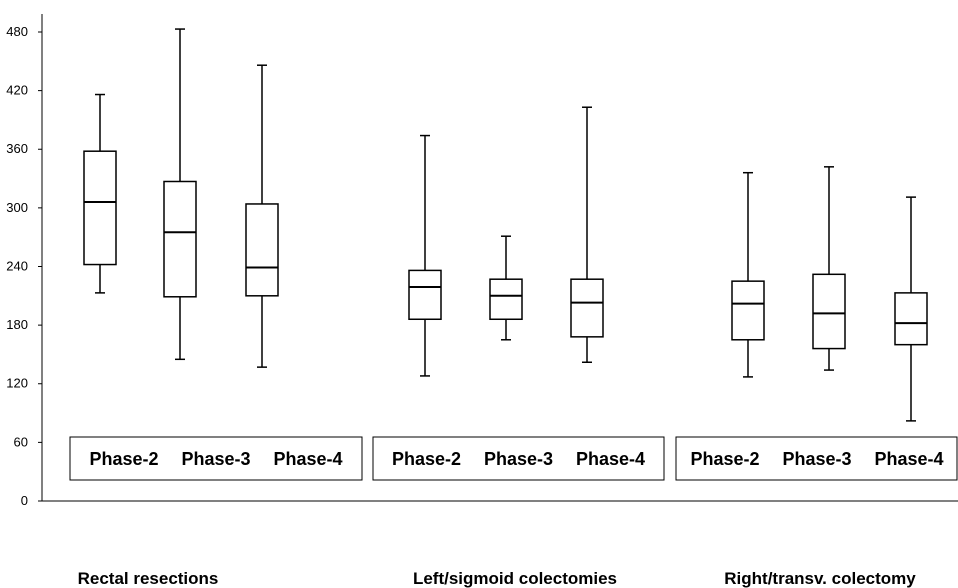  Describe the element at coordinates (820, 578) in the screenshot. I see `group-label-3: Right/transv. colectomy` at that location.